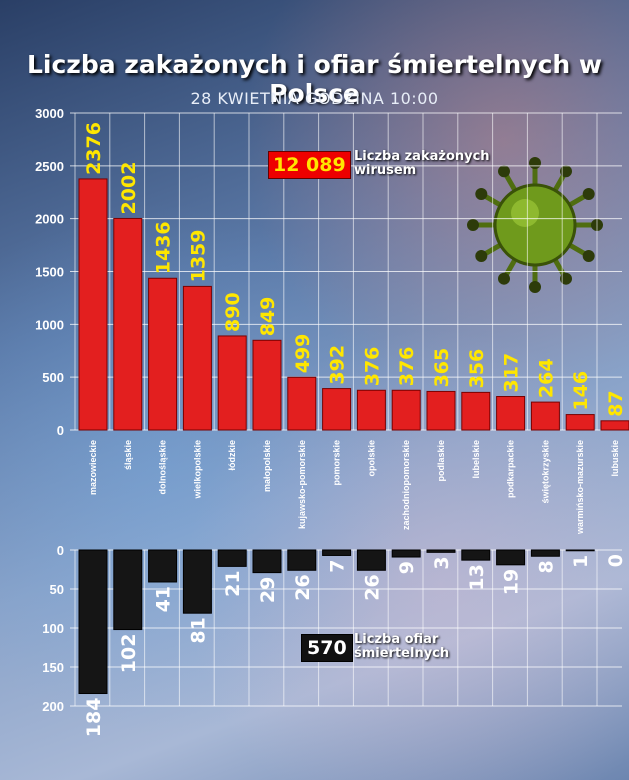  I want to click on deaths-y-tick: 150, so click(53, 667).